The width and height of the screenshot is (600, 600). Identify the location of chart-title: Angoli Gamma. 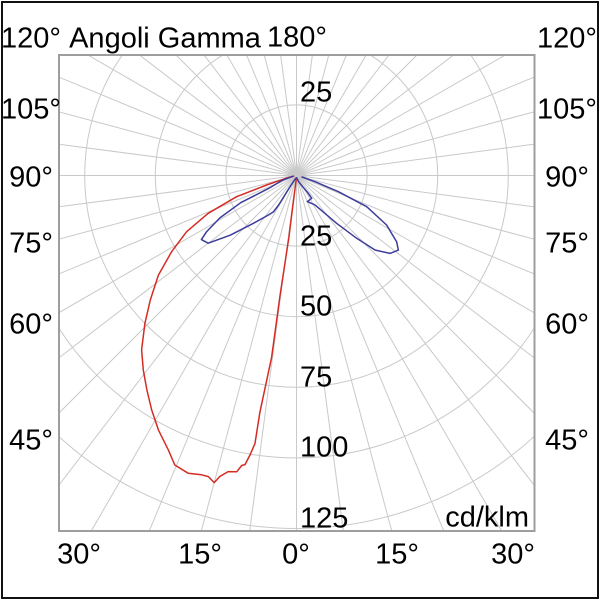
(165, 38).